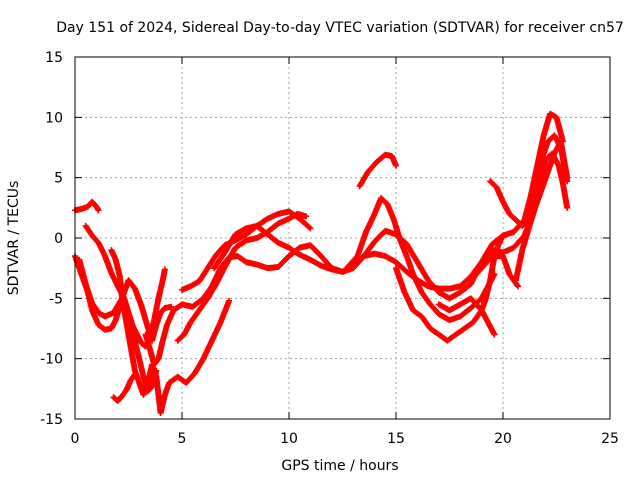 This screenshot has width=640, height=480. Describe the element at coordinates (54, 58) in the screenshot. I see `y-tick-label: 15` at that location.